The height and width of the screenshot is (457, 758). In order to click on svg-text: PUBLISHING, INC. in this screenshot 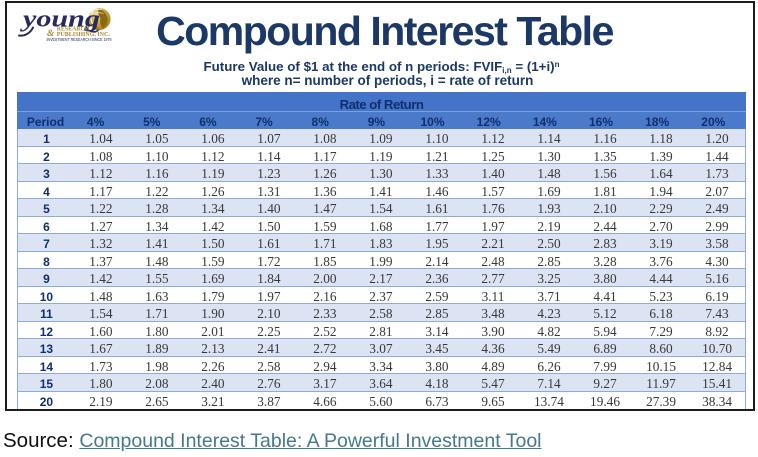, I will do `click(84, 34)`.